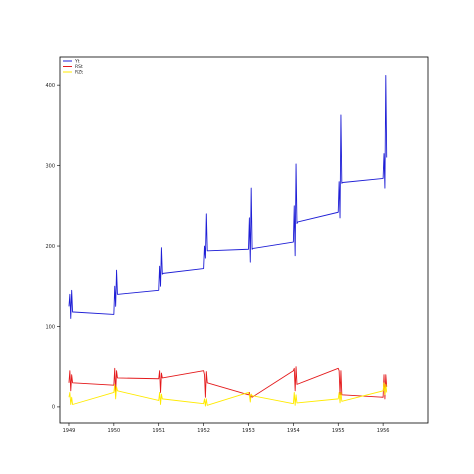  Describe the element at coordinates (383, 431) in the screenshot. I see `x-tick-label: 1956` at that location.